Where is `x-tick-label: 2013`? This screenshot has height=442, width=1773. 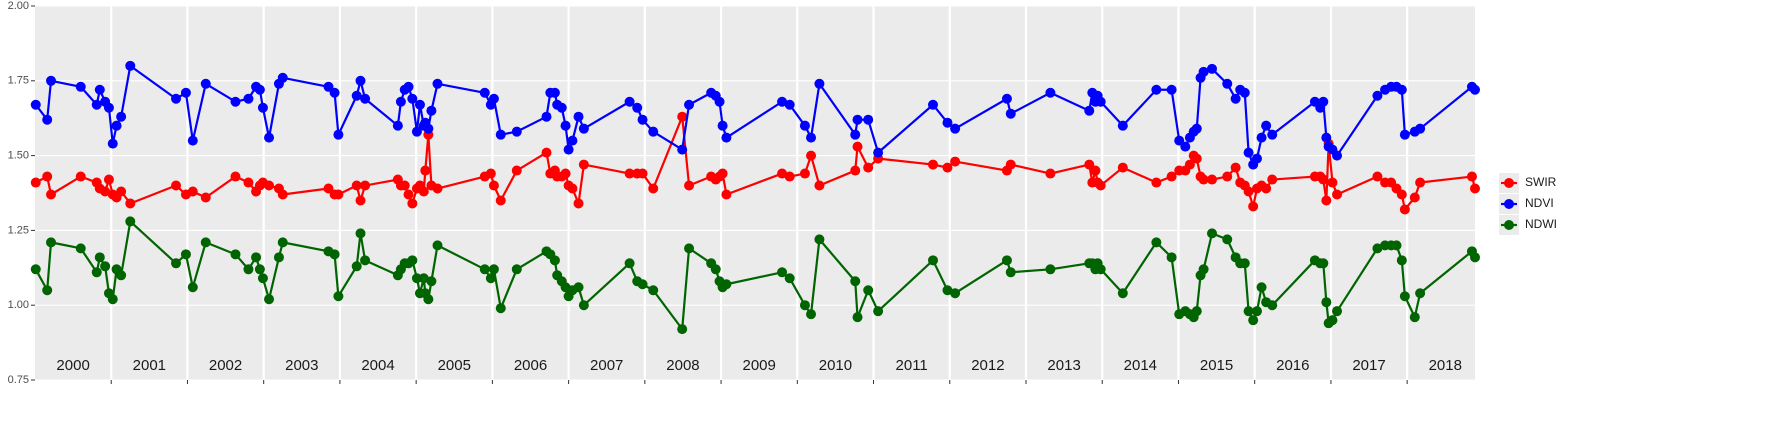 x-tick-label: 2013 is located at coordinates (1063, 365).